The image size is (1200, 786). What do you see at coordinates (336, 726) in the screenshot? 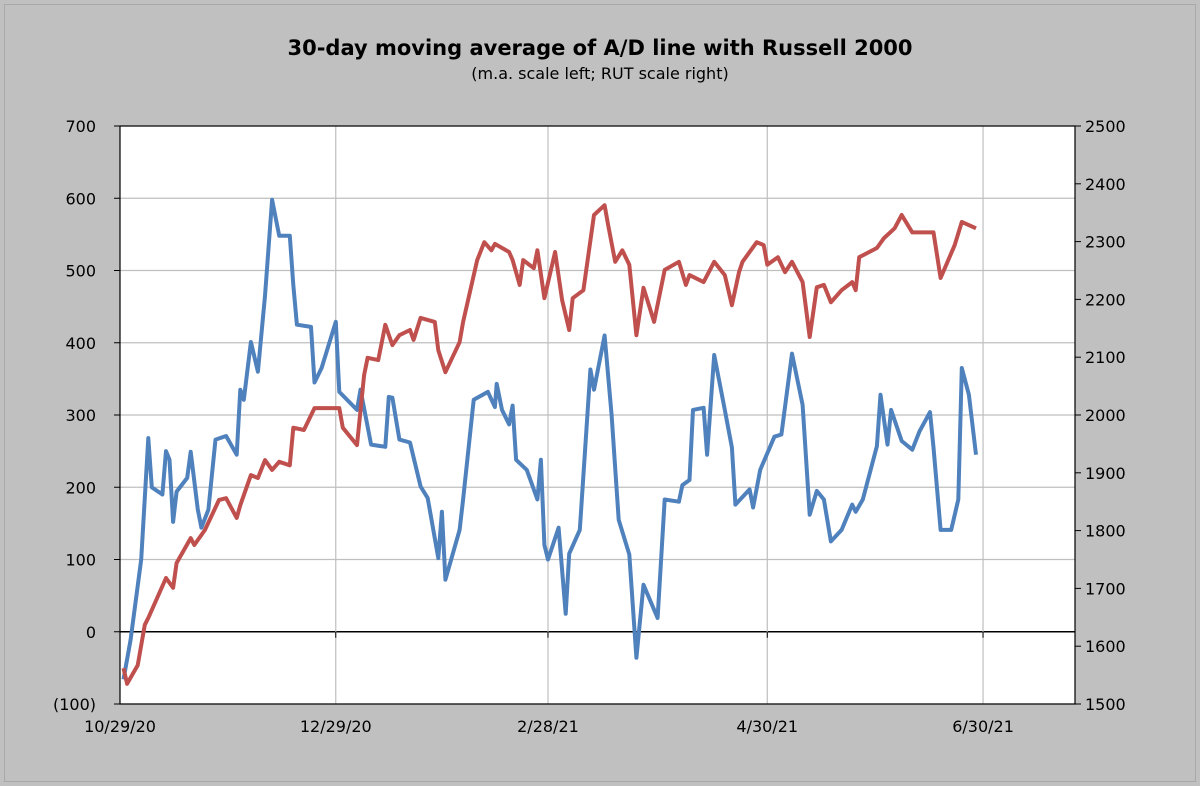
I see `x-tick-label: 12/29/20` at bounding box center [336, 726].